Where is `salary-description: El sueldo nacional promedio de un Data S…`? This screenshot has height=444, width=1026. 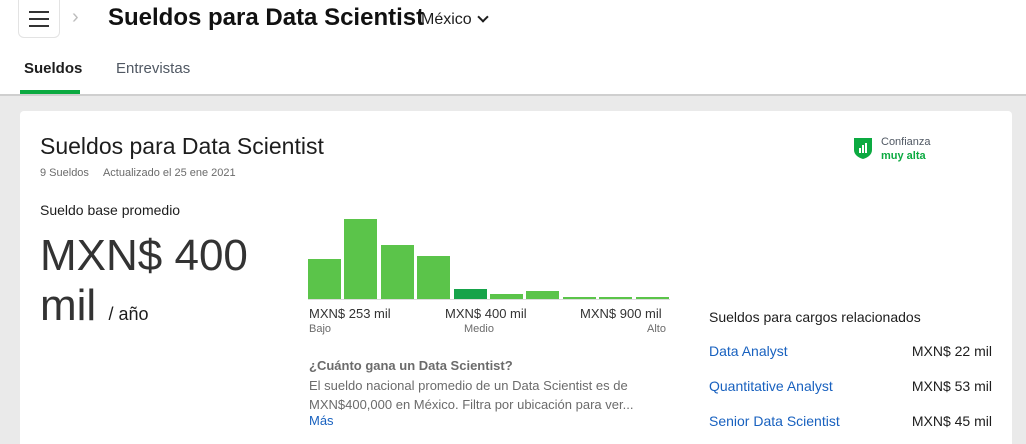
salary-description: El sueldo nacional promedio de un Data S… is located at coordinates (471, 395).